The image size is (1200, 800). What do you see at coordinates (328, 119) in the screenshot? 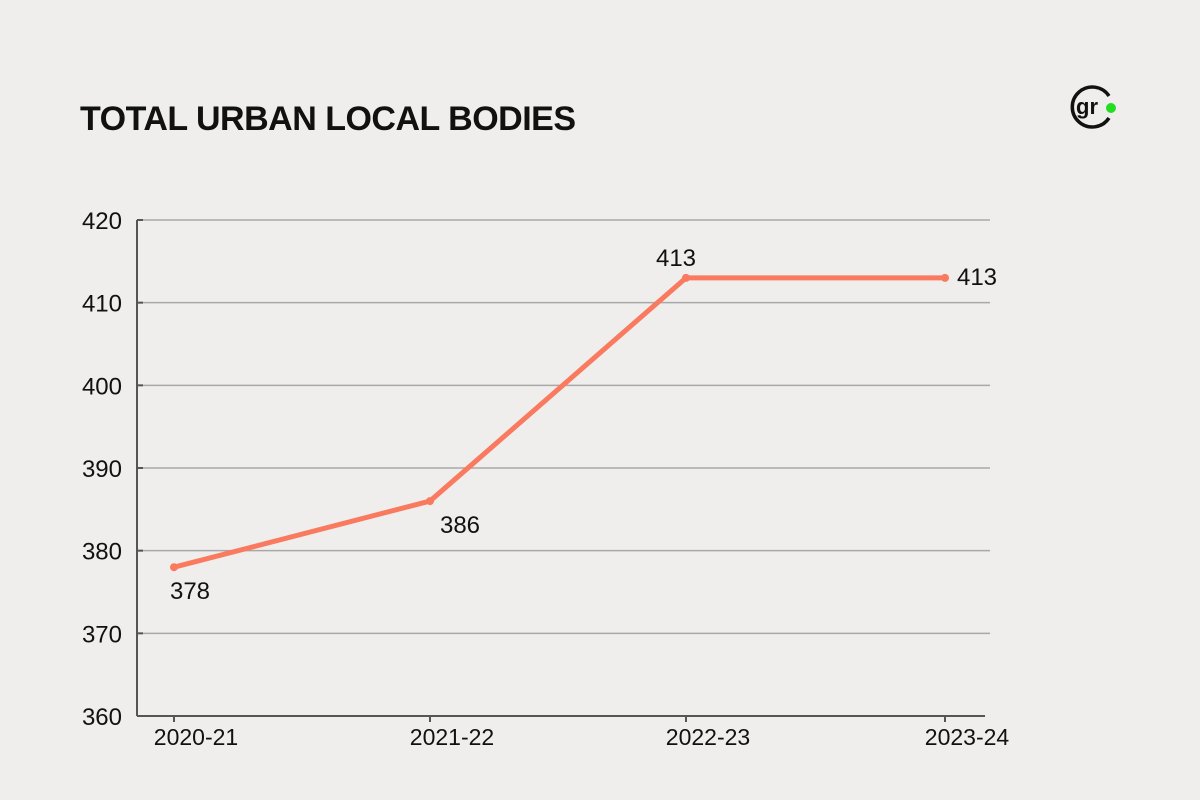
I see `chart-title: TOTAL URBAN LOCAL BODIES` at bounding box center [328, 119].